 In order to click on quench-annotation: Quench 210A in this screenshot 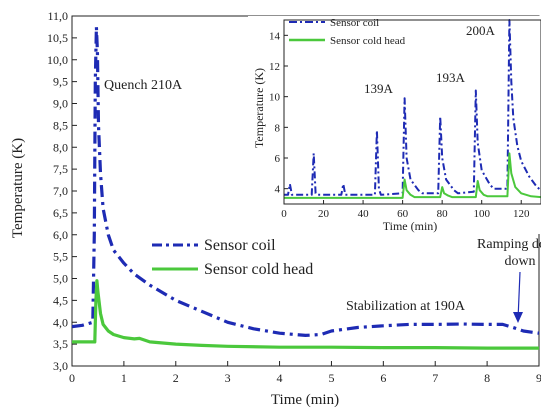, I will do `click(143, 85)`.